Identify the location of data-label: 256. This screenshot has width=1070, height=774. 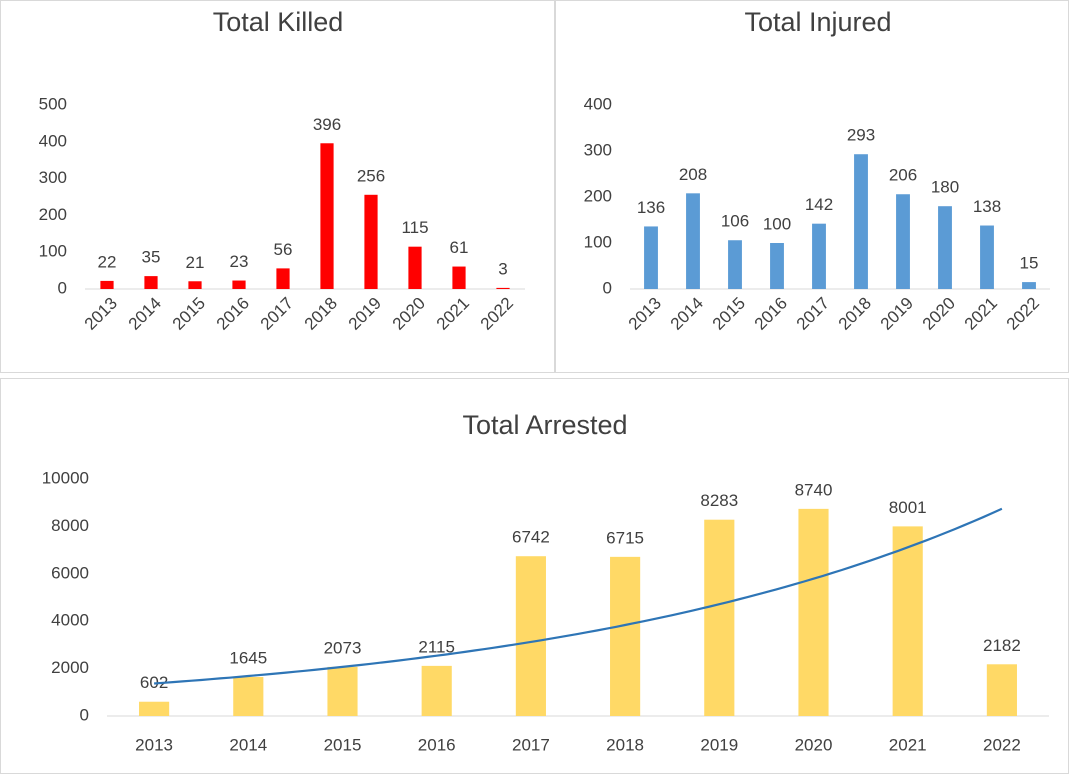
(371, 175).